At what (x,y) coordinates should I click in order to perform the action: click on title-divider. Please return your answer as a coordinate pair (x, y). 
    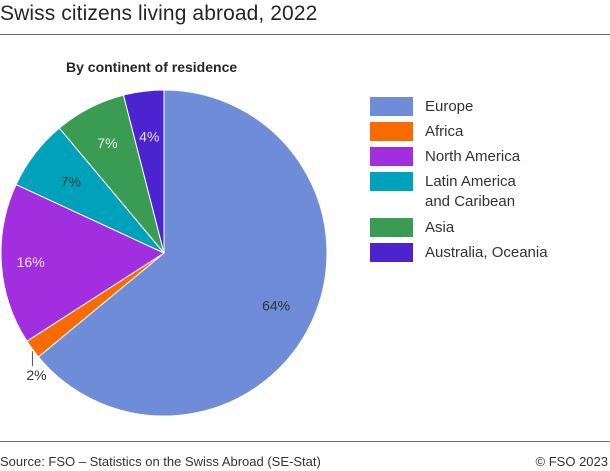
    Looking at the image, I should click on (305, 34).